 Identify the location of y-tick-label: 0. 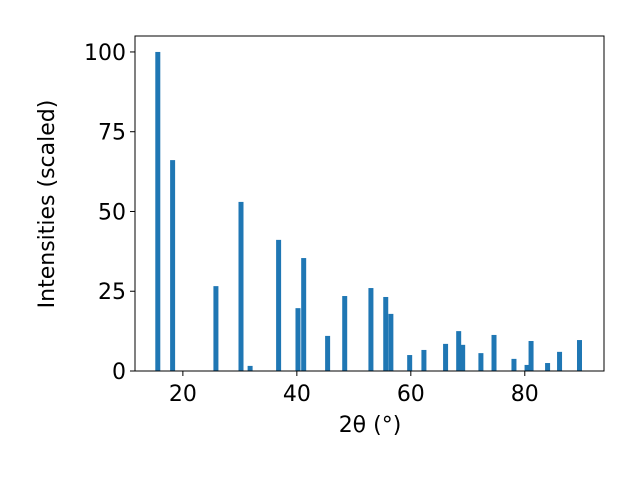
(119, 372).